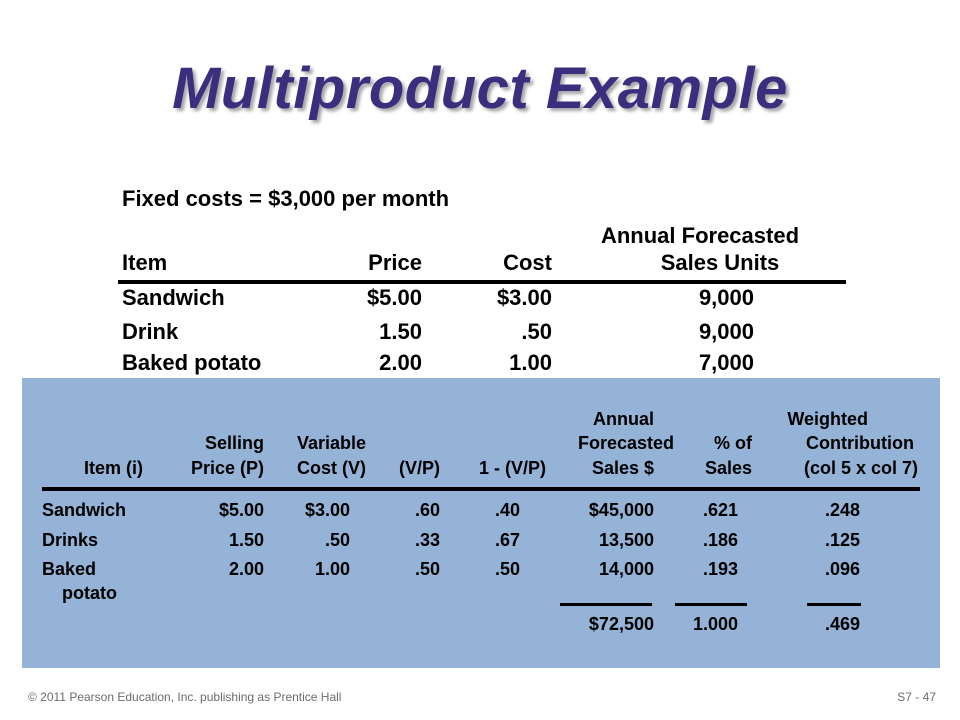 The width and height of the screenshot is (960, 720). Describe the element at coordinates (286, 198) in the screenshot. I see `fixed-costs-text: Fixed costs = $3,000 per month` at that location.